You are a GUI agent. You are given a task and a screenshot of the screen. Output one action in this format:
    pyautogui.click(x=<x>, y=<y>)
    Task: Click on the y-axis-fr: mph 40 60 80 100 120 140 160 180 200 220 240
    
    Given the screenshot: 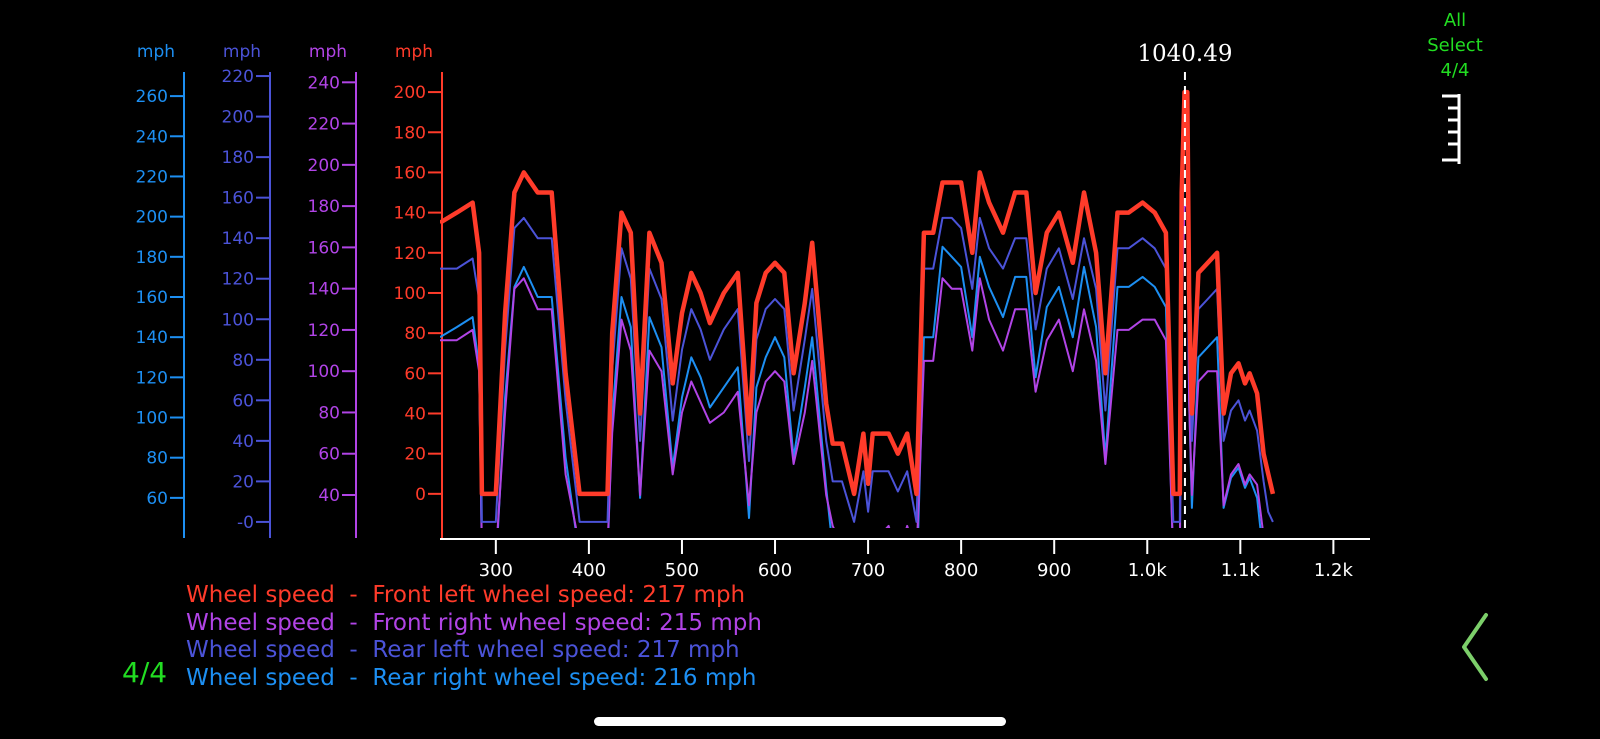 What is the action you would take?
    pyautogui.click(x=332, y=290)
    